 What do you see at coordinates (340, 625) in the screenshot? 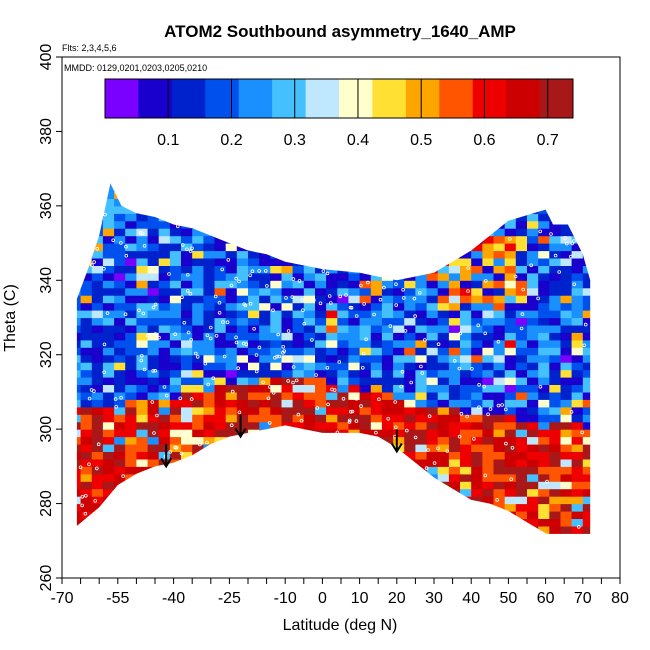
I see `x-axis-label: Latitude (deg N)` at bounding box center [340, 625].